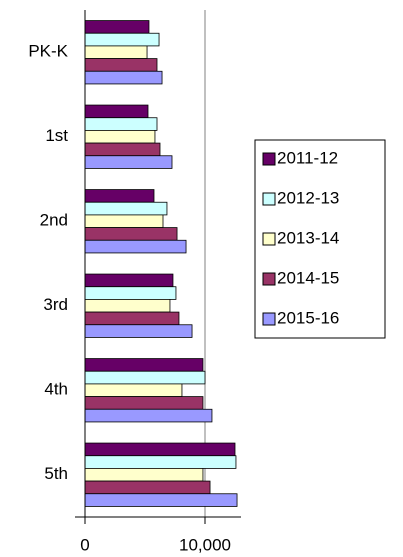 This screenshot has width=403, height=557. What do you see at coordinates (308, 197) in the screenshot?
I see `legend-label: 2012-13` at bounding box center [308, 197].